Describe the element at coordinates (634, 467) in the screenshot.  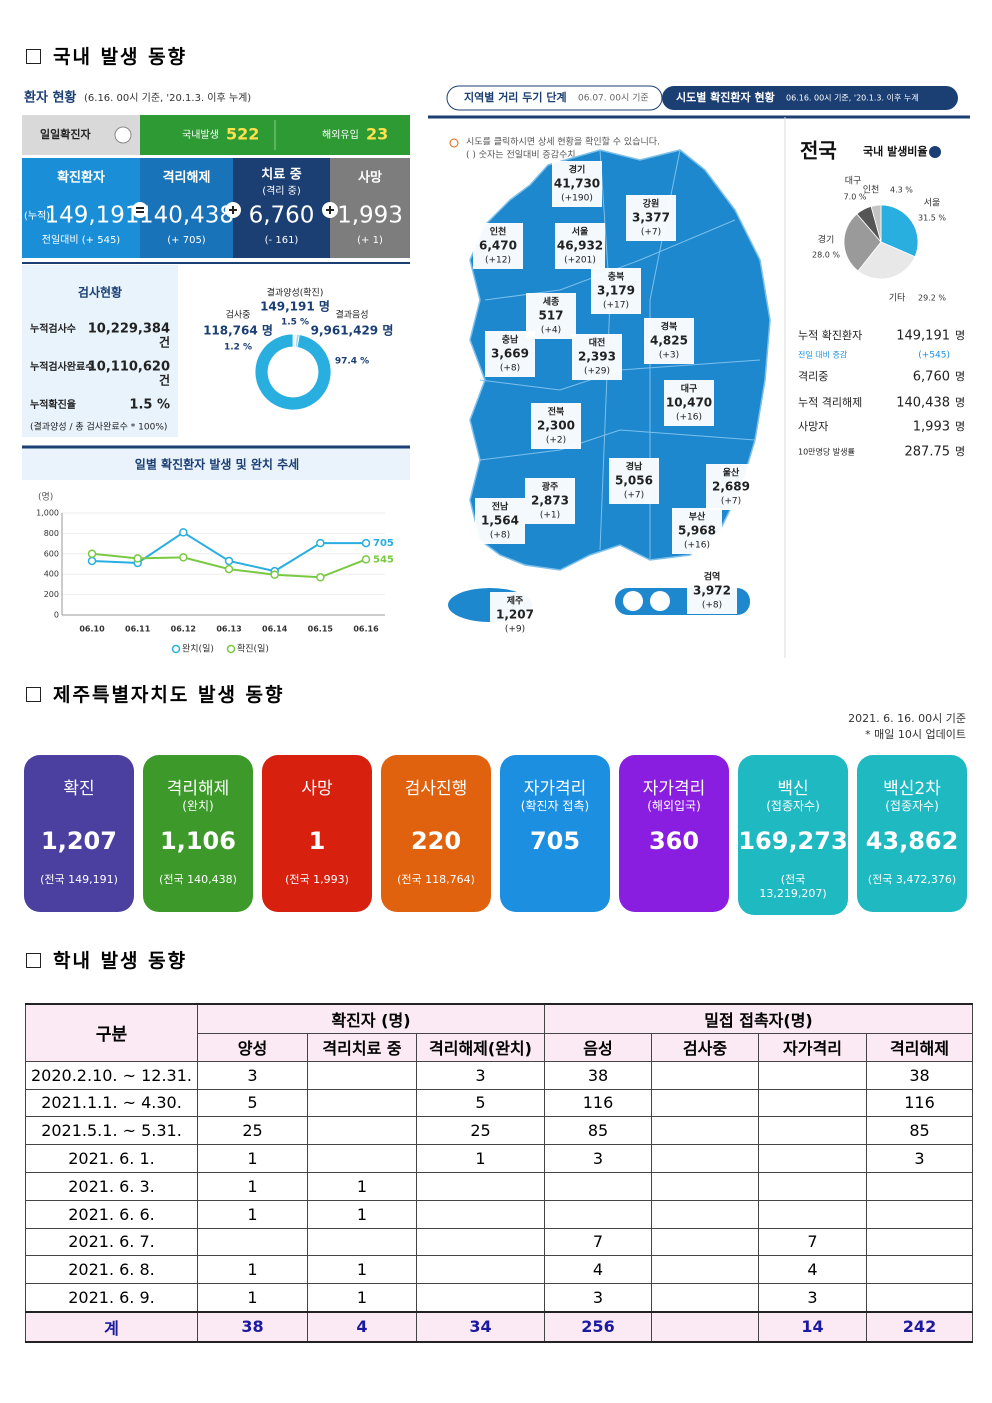
I see `label: 경남` at that location.